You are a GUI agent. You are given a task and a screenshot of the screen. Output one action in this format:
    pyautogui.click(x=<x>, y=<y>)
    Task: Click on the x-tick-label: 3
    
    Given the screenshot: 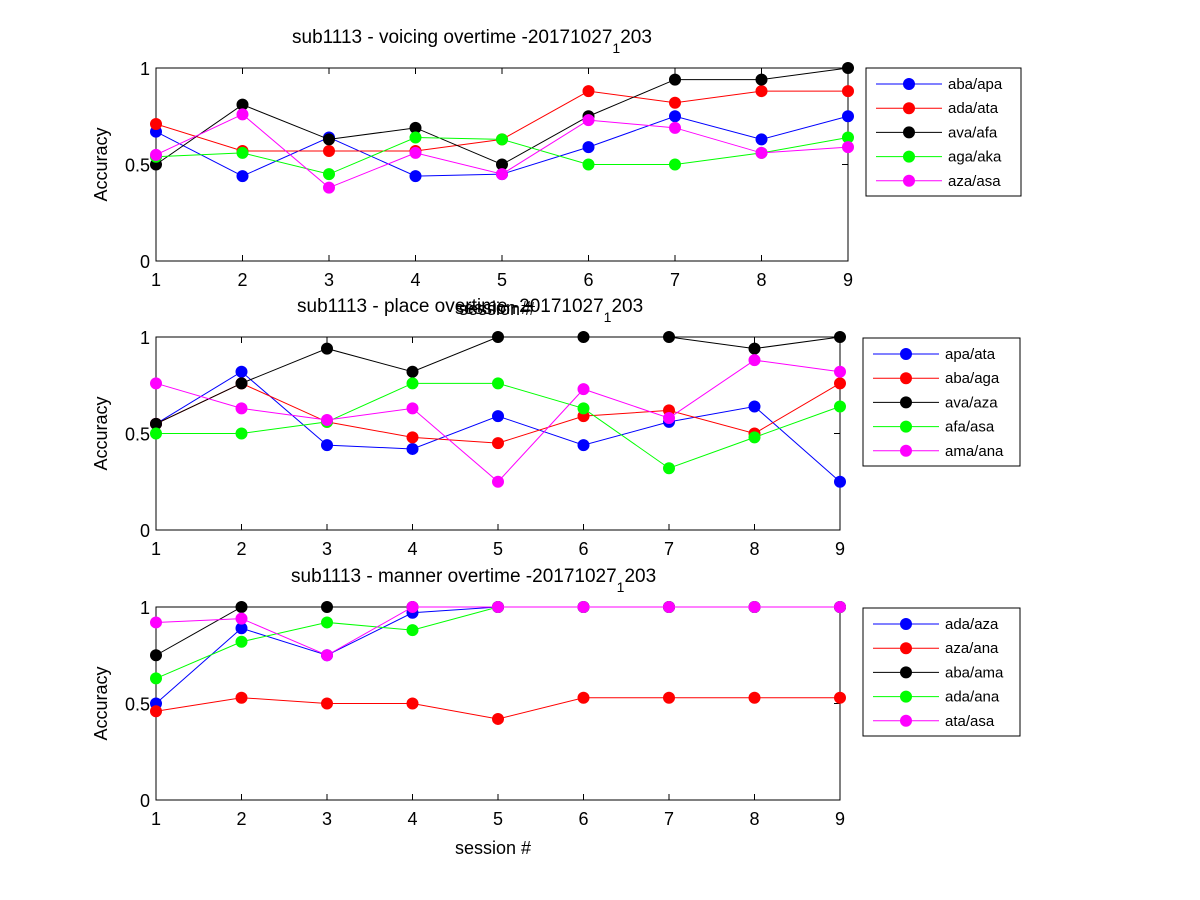 What is the action you would take?
    pyautogui.click(x=327, y=819)
    